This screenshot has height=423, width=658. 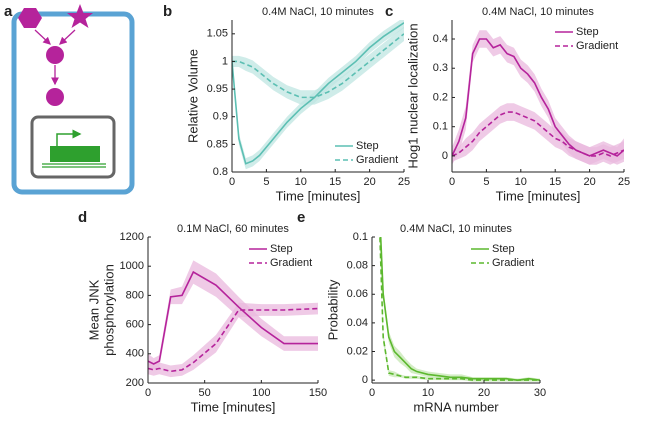 What do you see at coordinates (440, 68) in the screenshot?
I see `y-tick-label: 0.3` at bounding box center [440, 68].